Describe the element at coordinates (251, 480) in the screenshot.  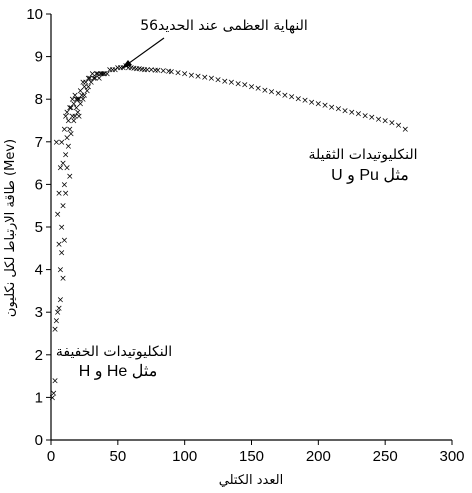
I see `x-axis-title: العدد الكتلي` at that location.